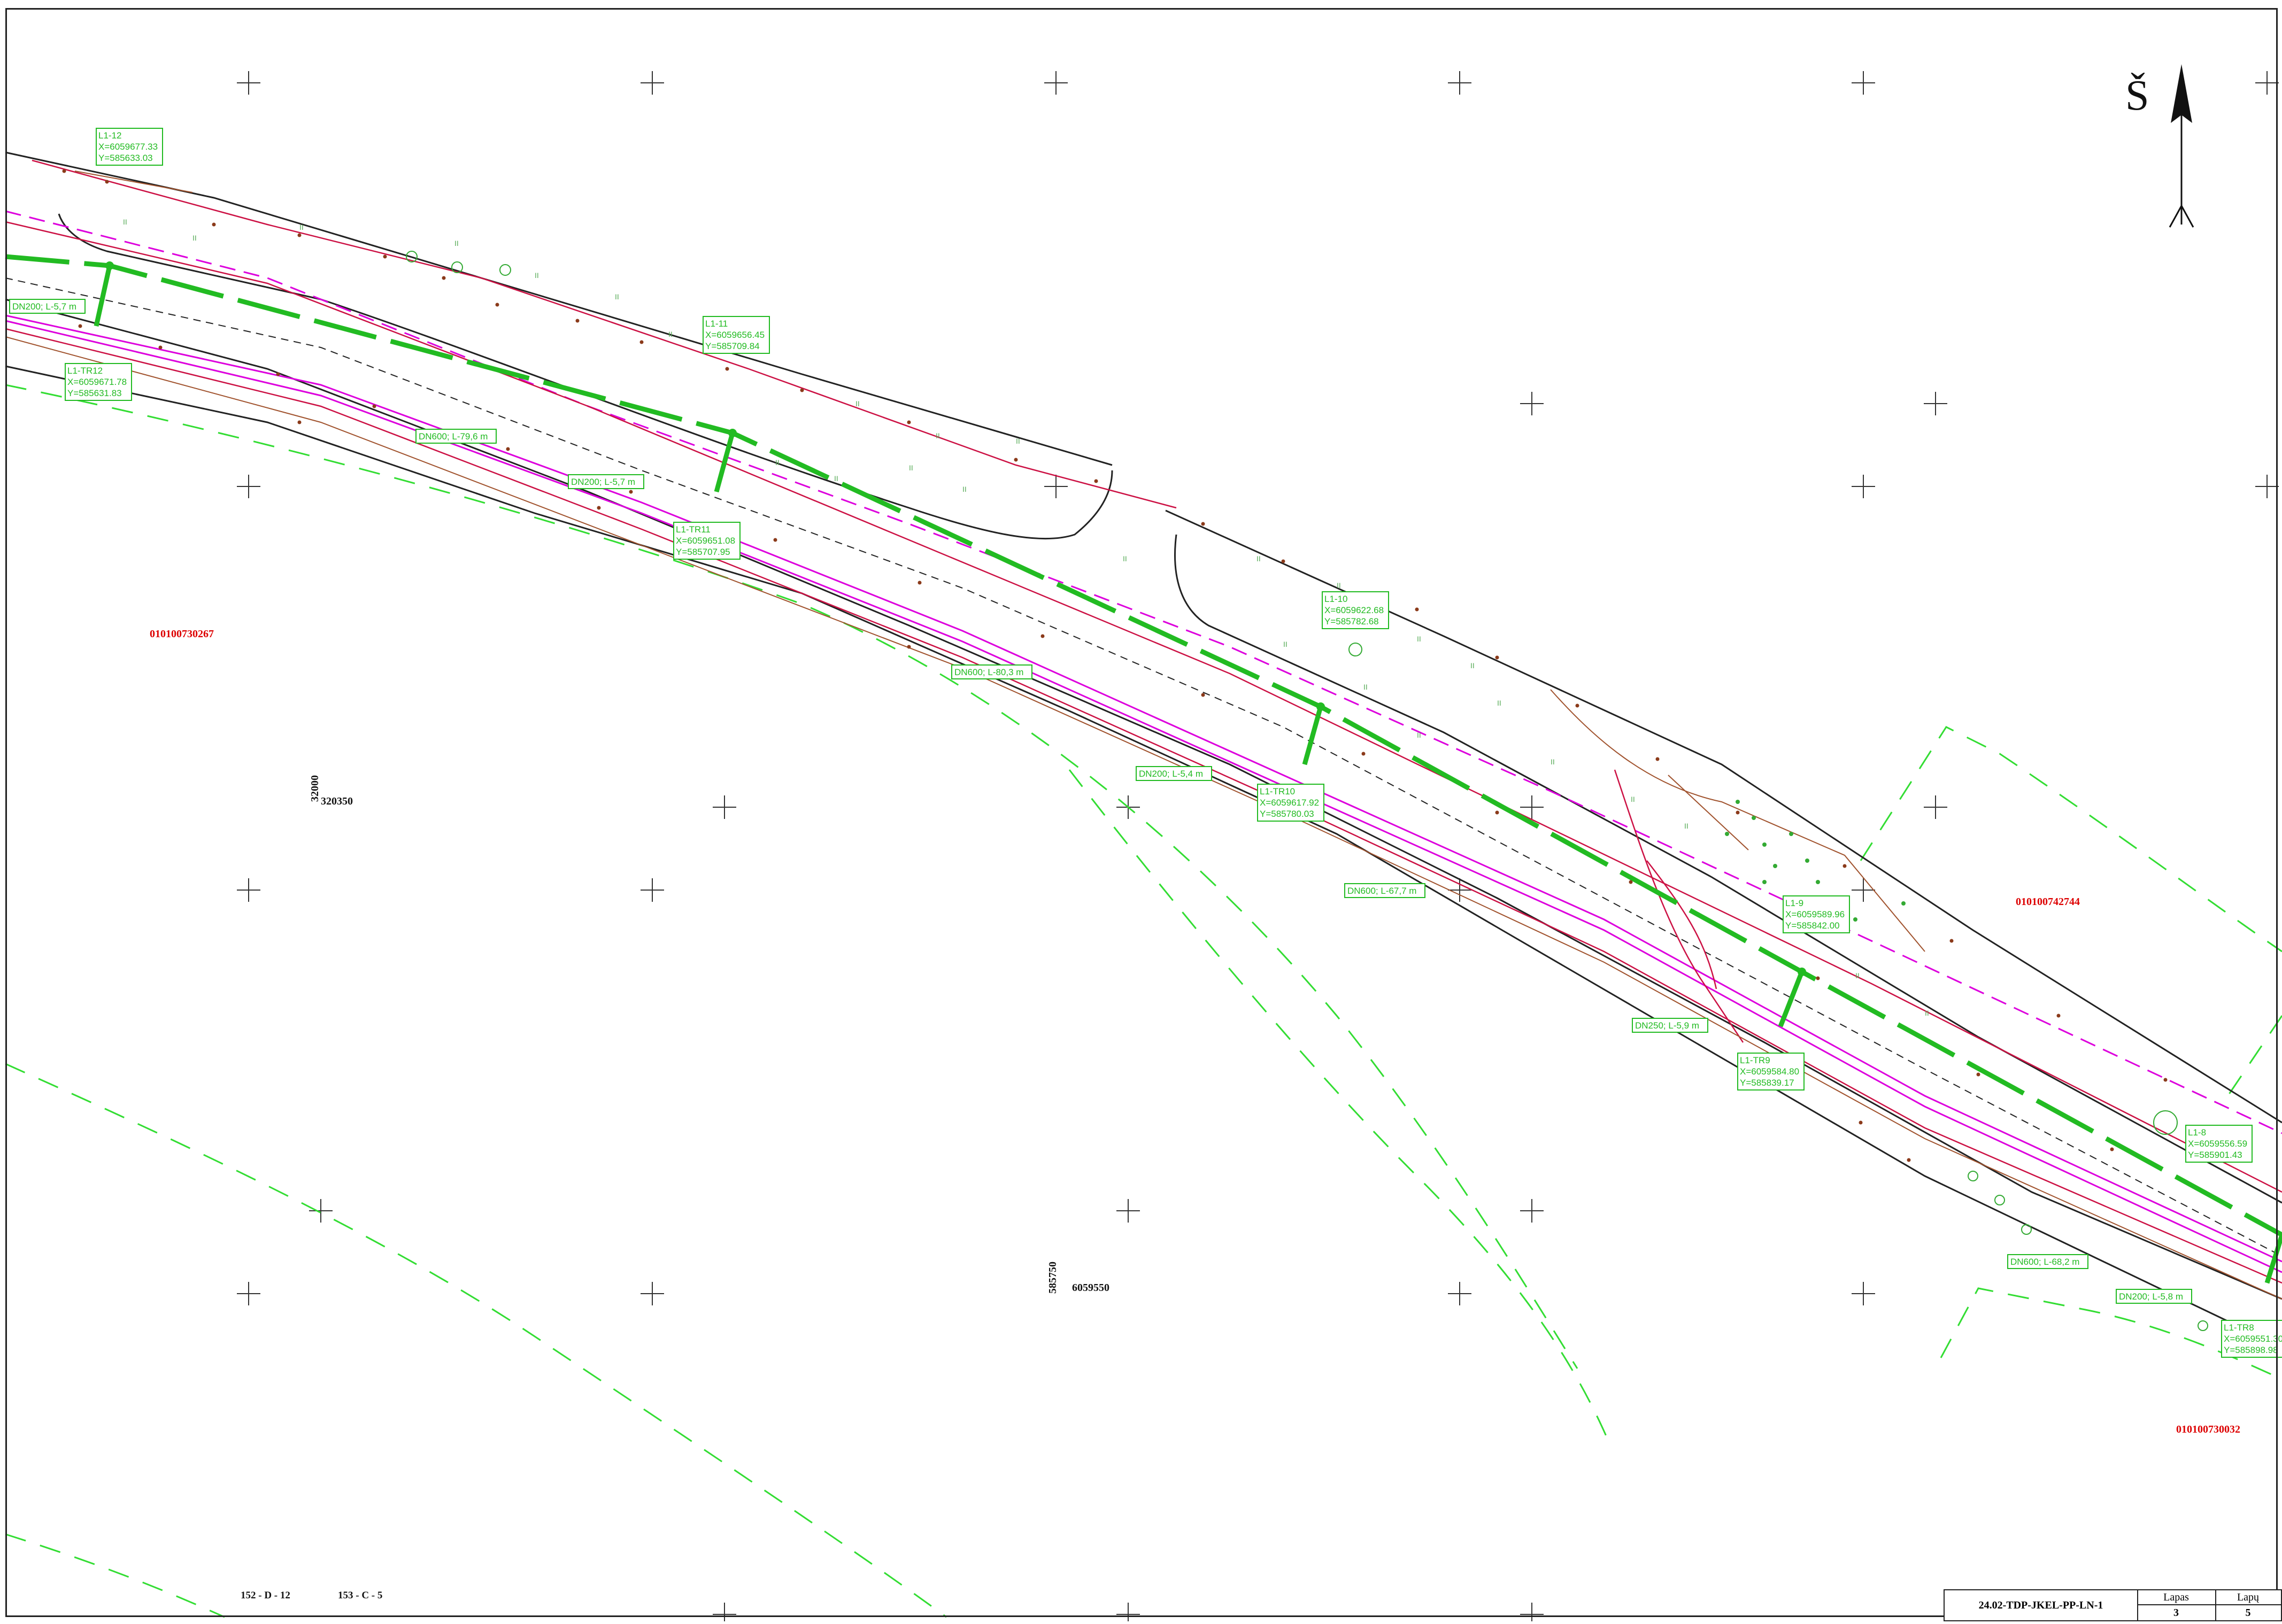  What do you see at coordinates (2197, 1132) in the screenshot?
I see `node-label-line: L1-8` at bounding box center [2197, 1132].